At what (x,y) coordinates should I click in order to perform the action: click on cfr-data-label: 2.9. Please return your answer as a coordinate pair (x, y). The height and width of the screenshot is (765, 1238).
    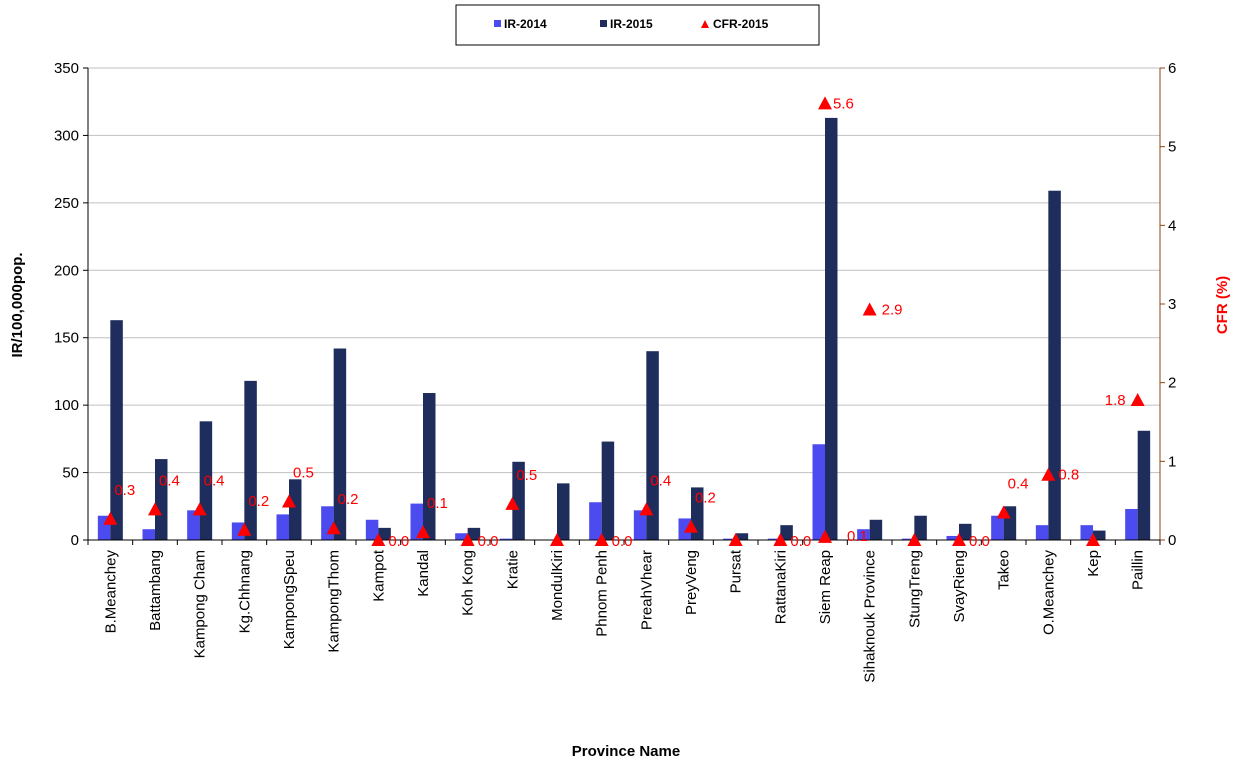
    Looking at the image, I should click on (892, 310).